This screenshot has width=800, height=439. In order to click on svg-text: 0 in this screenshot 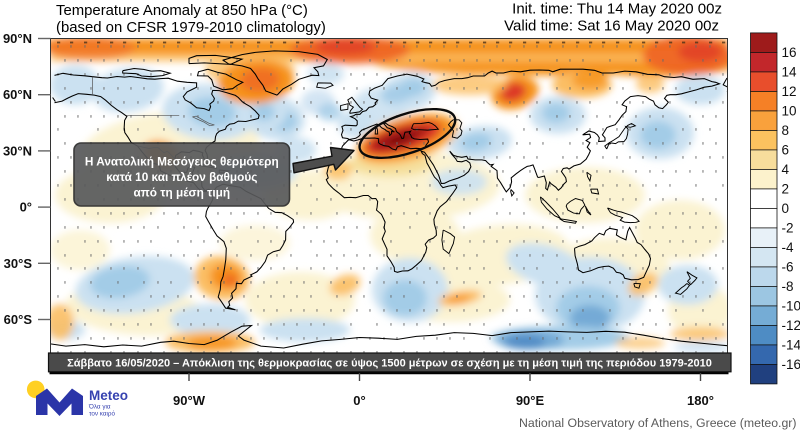, I will do `click(786, 208)`.